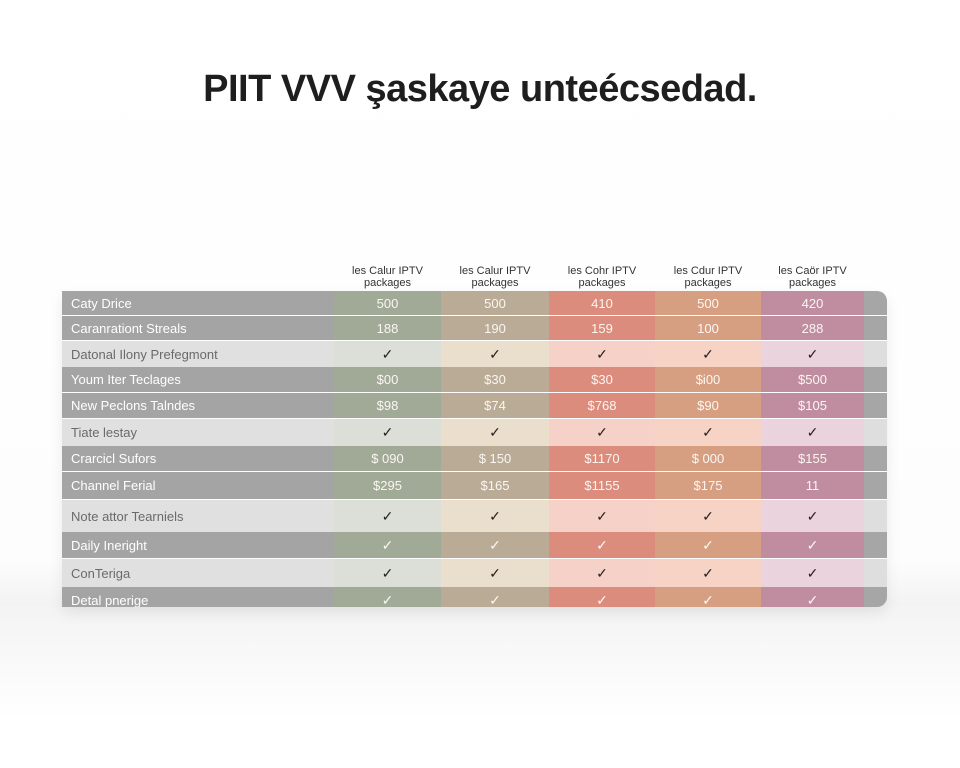 The height and width of the screenshot is (768, 960). Describe the element at coordinates (198, 379) in the screenshot. I see `row-label: Youm Iter Teclages` at that location.